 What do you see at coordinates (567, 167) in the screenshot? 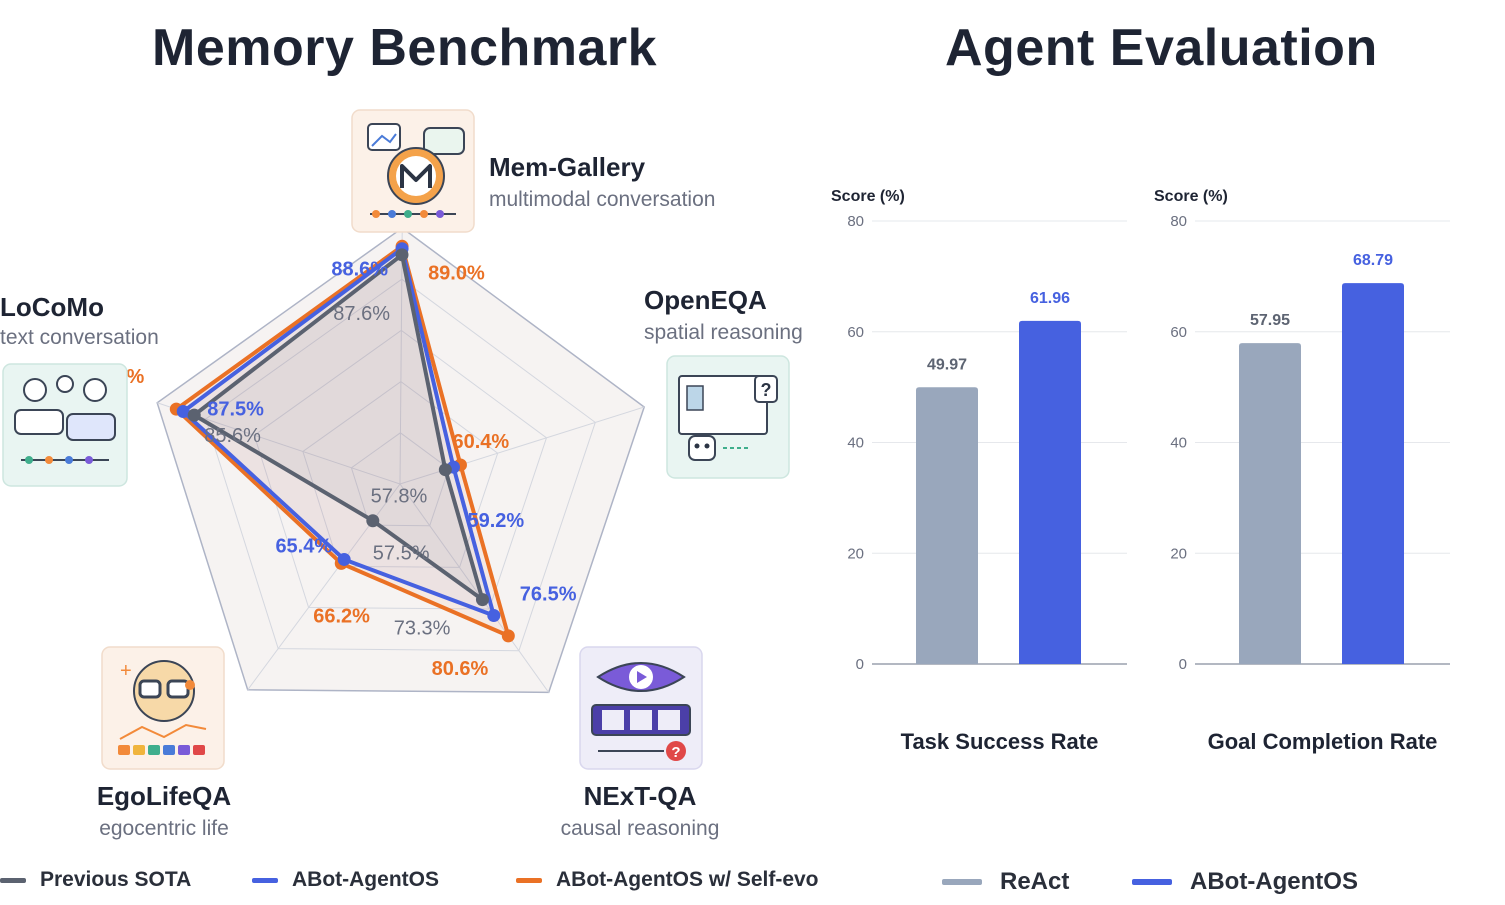
I see `axis-title-mem-gallery: Mem-Gallery` at bounding box center [567, 167].